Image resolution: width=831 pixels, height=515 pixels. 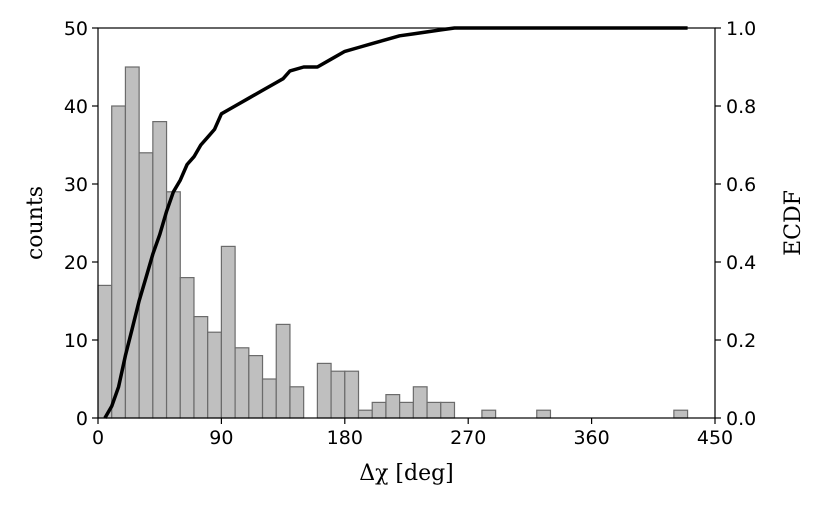 I want to click on y-axis-ticks: 0 10 20 30 40 50, so click(x=81, y=224).